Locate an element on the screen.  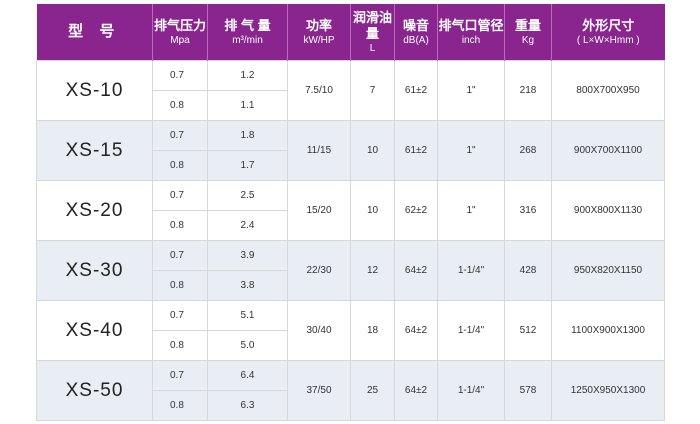
header-dimensions-unit: ( L×W×Hmm ) is located at coordinates (608, 40).